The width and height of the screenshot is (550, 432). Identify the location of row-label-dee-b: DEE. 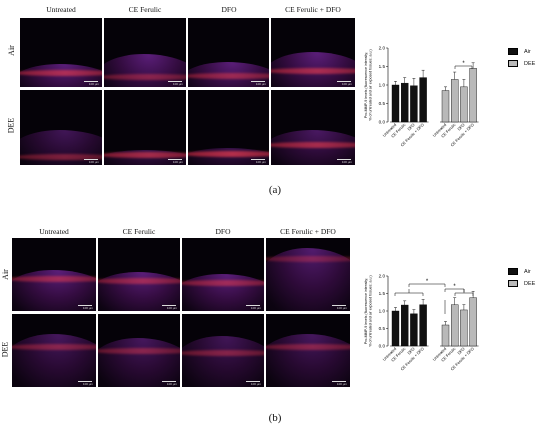
(5, 349).